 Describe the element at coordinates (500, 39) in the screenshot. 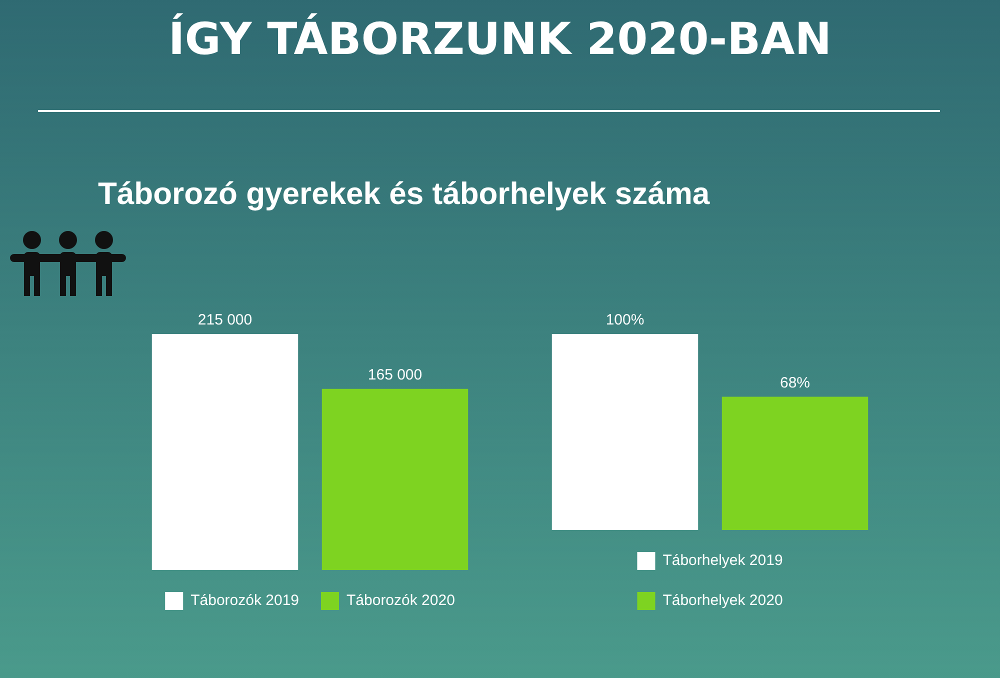

I see `chart-title: ÍGY TÁBORZUNK 2020-BAN` at that location.